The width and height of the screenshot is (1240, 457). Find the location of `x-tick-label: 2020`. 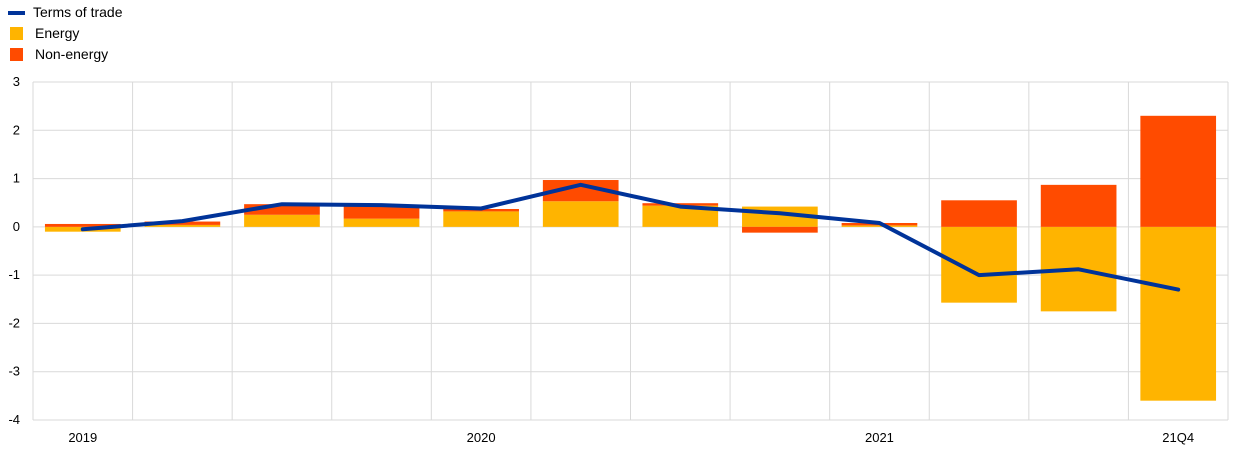

x-tick-label: 2020 is located at coordinates (481, 437).